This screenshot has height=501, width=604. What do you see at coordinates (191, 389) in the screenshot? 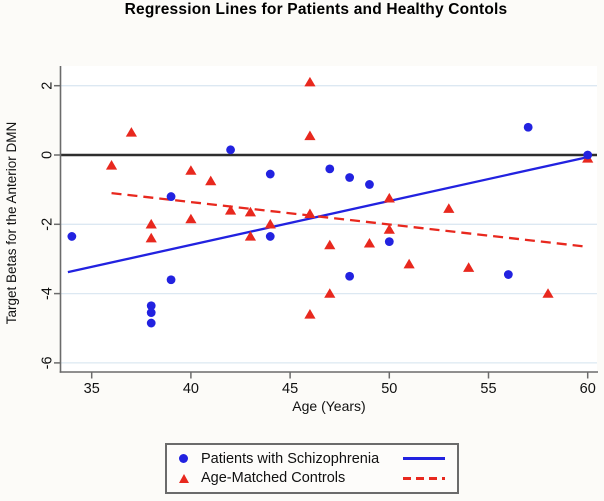
I see `x-tick-label: 40` at bounding box center [191, 389].